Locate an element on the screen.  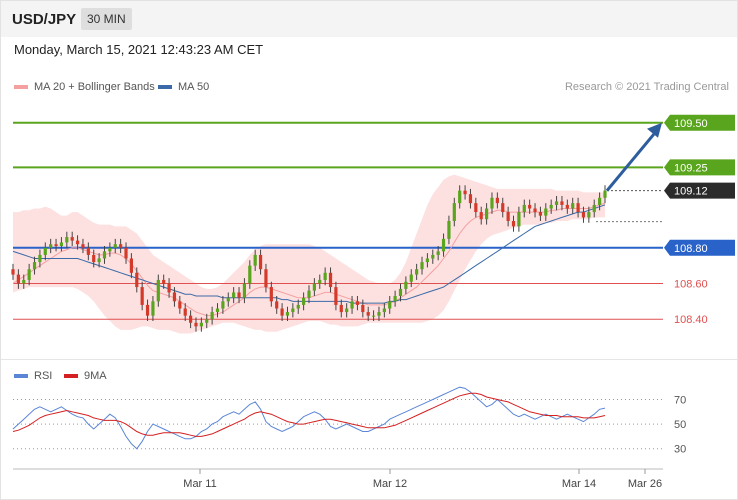
pivot-tag is located at coordinates (699, 247).